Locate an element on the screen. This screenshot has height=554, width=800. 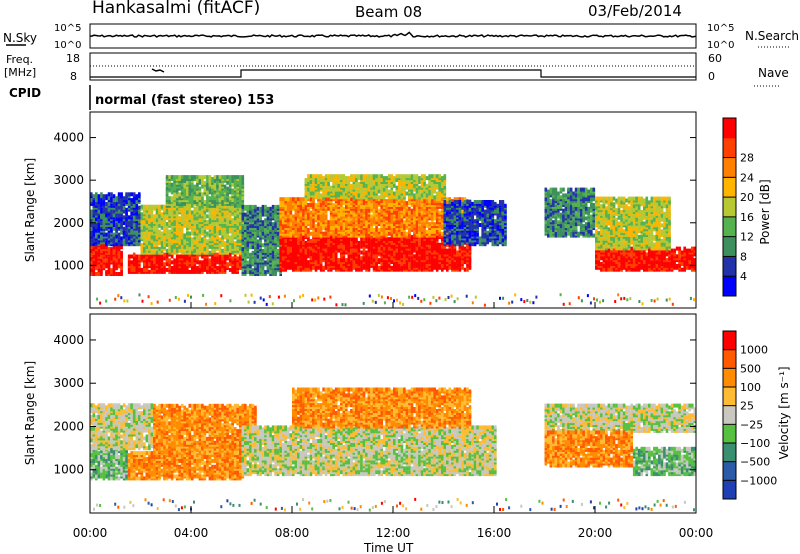
nsky-tick-top: 10^5 is located at coordinates (67, 28).